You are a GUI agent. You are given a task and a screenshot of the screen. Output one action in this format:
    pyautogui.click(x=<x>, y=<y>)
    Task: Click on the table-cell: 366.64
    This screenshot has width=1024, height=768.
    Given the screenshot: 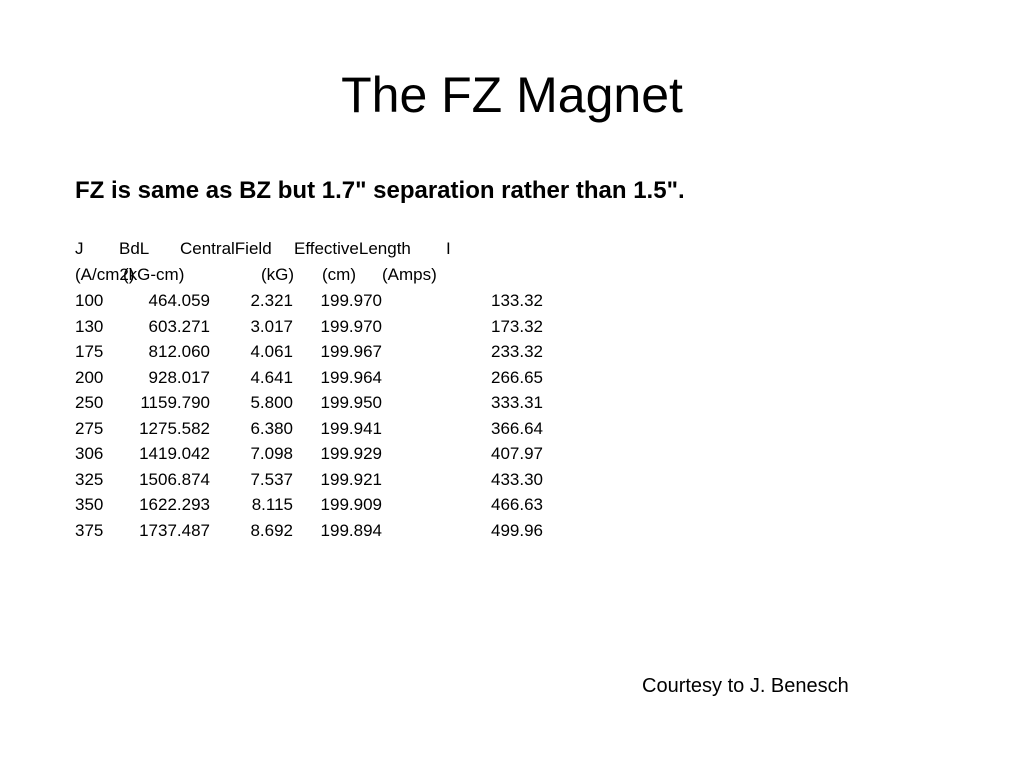 What is the action you would take?
    pyautogui.click(x=517, y=428)
    